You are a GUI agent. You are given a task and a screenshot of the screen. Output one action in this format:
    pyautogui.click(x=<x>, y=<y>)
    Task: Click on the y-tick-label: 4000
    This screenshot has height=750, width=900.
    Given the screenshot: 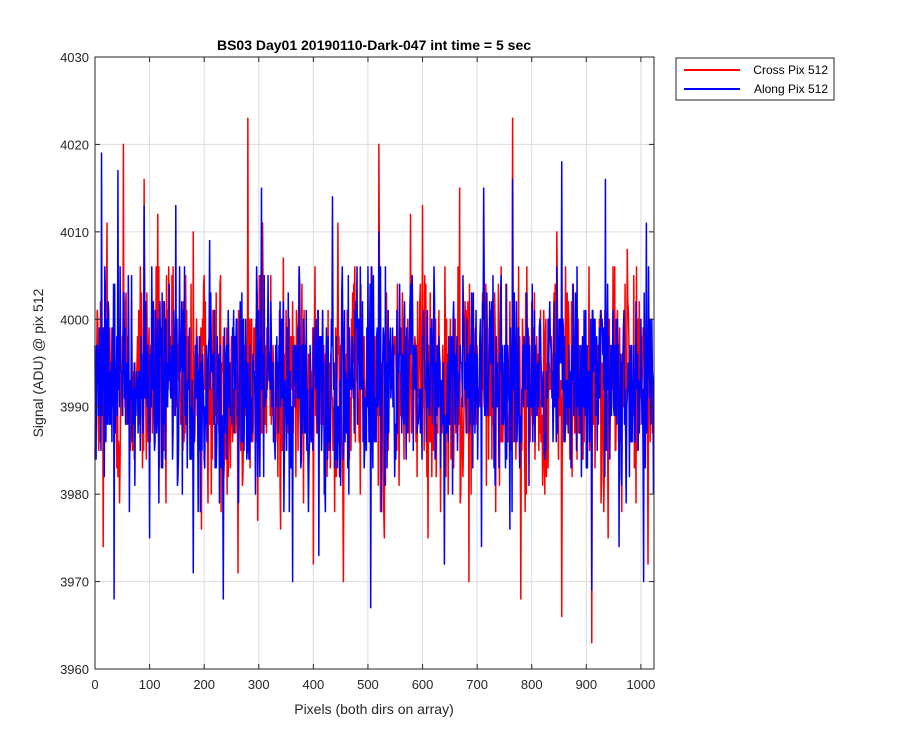 What is the action you would take?
    pyautogui.click(x=74, y=319)
    